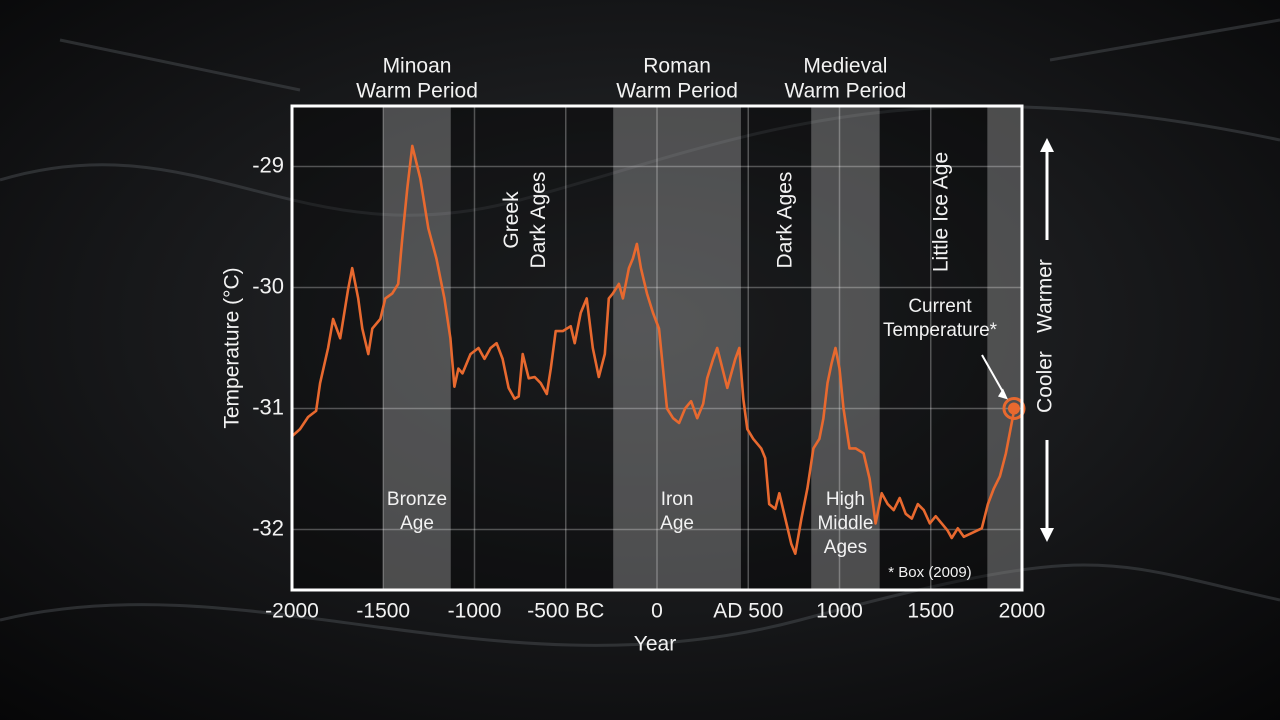  Describe the element at coordinates (940, 306) in the screenshot. I see `annotation-text: Current` at that location.